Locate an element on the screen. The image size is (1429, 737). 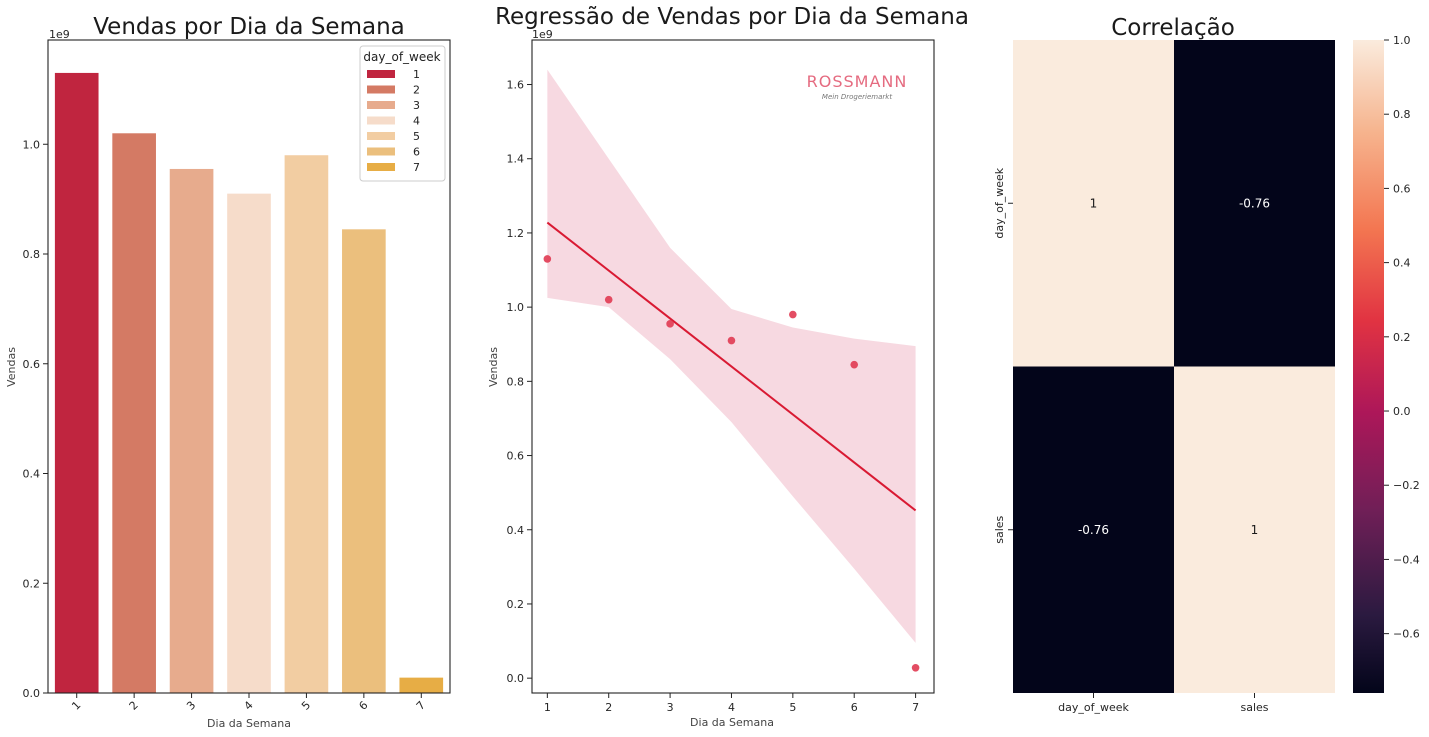
regression-chart-xlabel: Dia da Semana is located at coordinates (732, 722).